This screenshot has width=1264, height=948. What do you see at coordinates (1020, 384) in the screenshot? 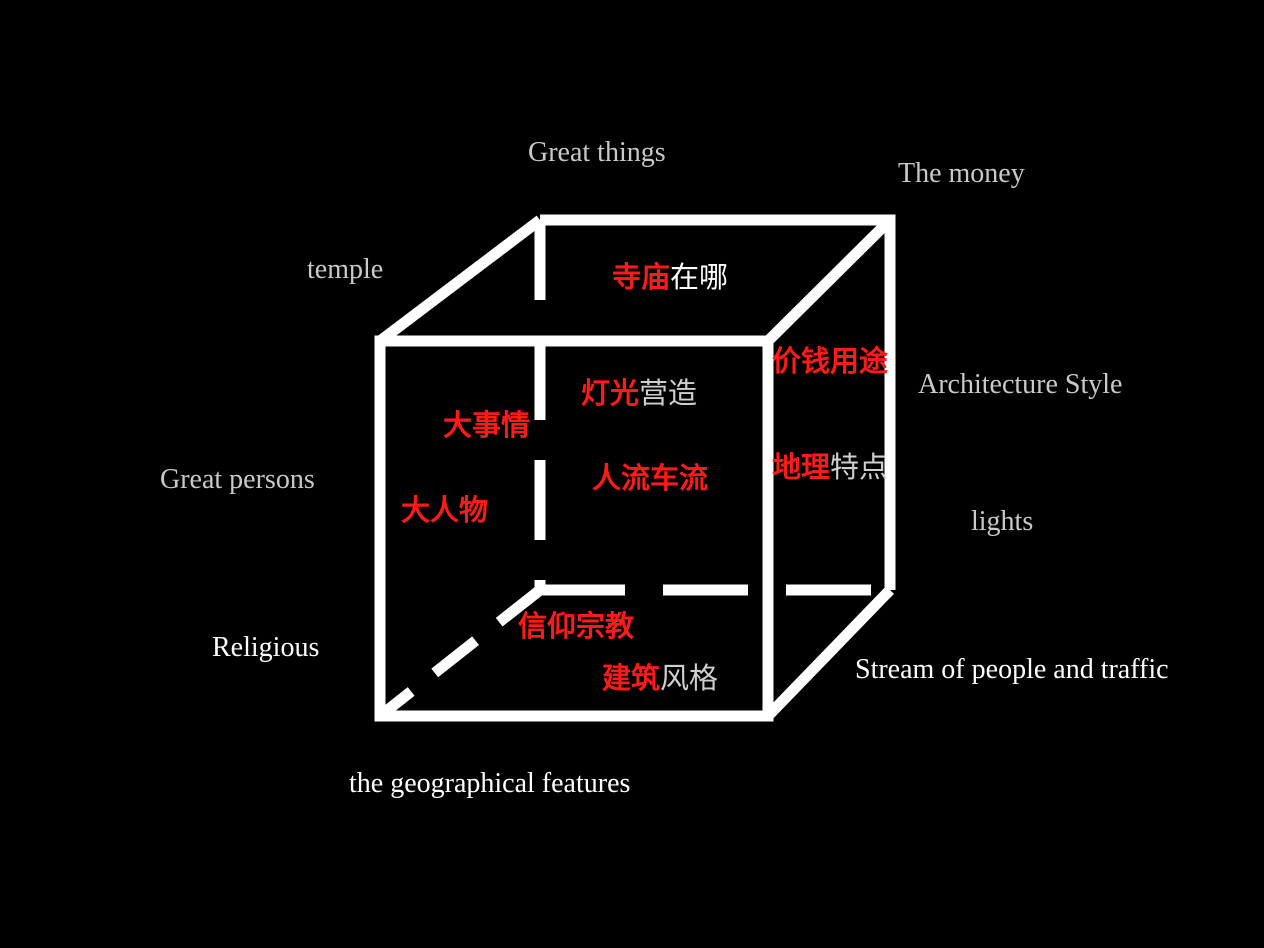
I see `label-architecture-style: Architecture Style` at bounding box center [1020, 384].